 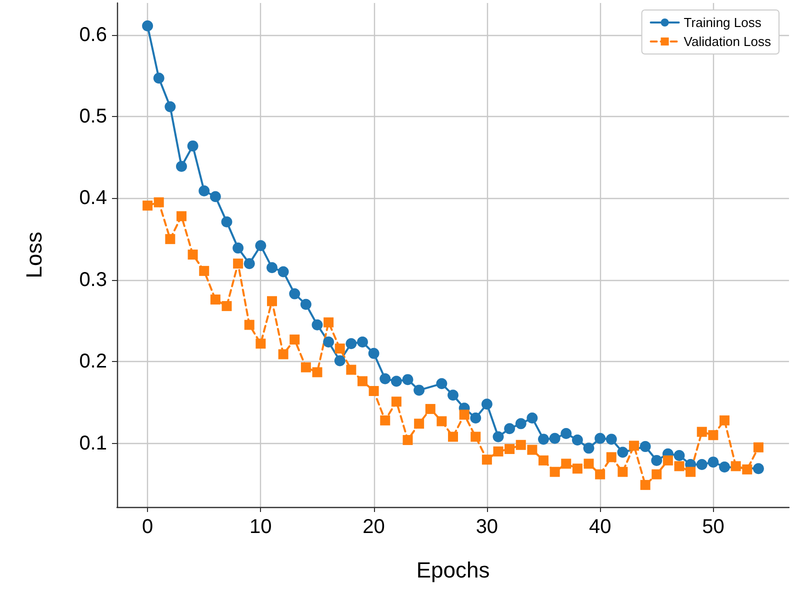 What do you see at coordinates (93, 361) in the screenshot?
I see `y-tick-label: 0.2` at bounding box center [93, 361].